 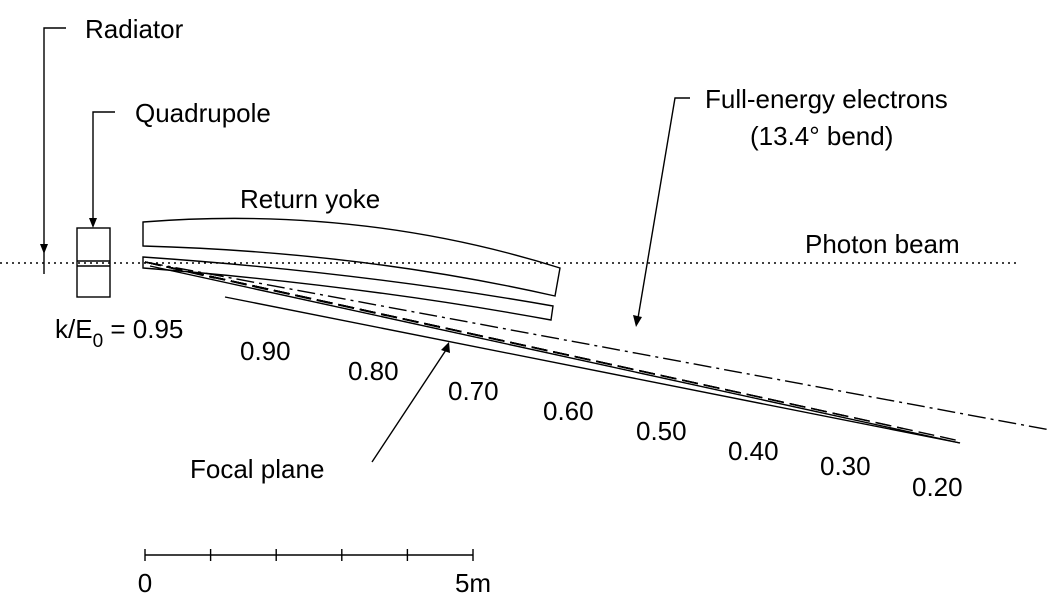 What do you see at coordinates (821, 136) in the screenshot?
I see `full-energy-label: (13.4° bend)` at bounding box center [821, 136].